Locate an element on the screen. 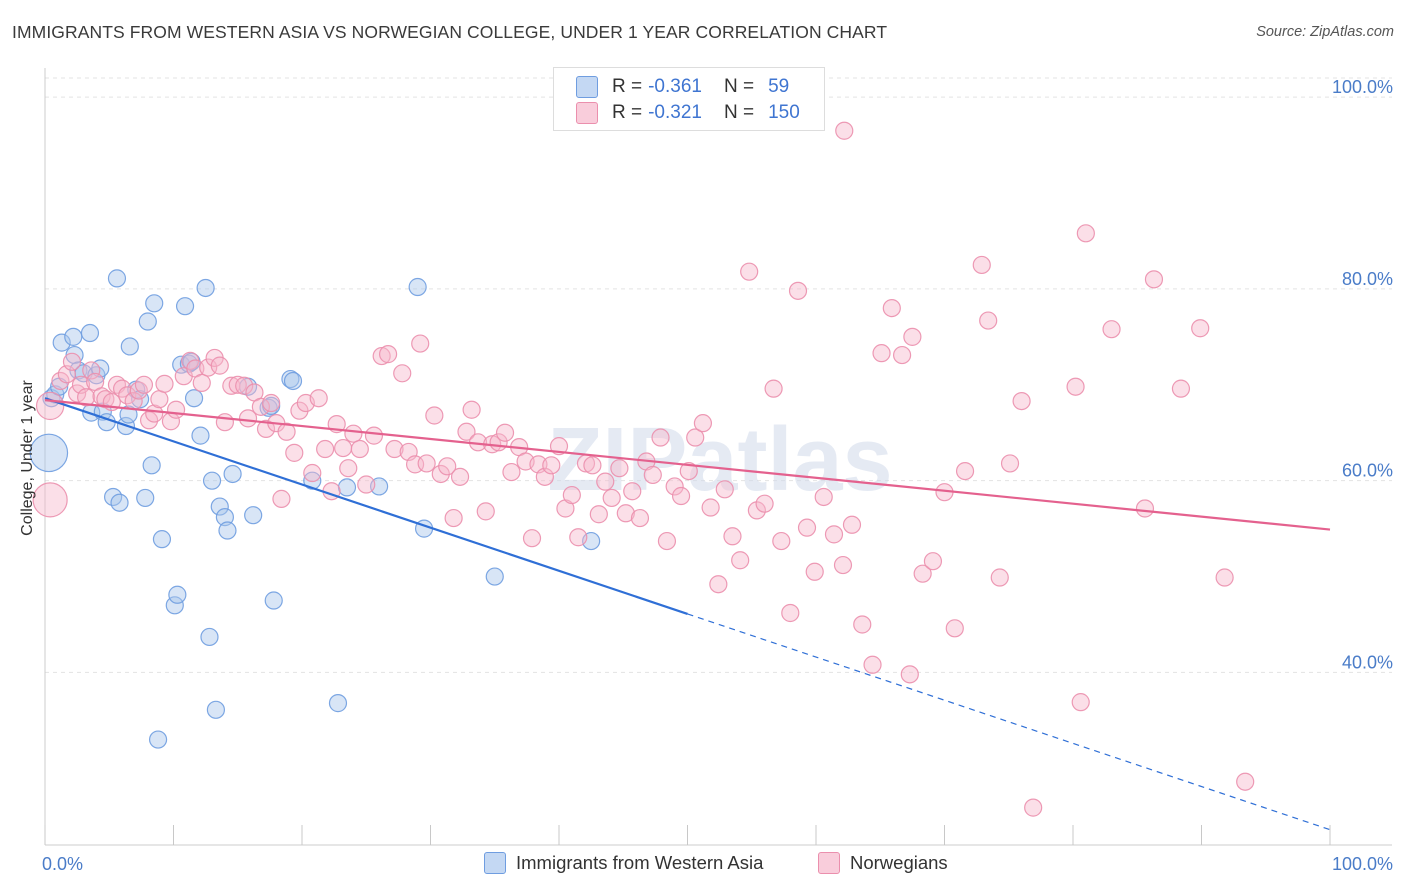  legend-row-western-asia: R = -0.361 N = 59 is located at coordinates (682, 87).